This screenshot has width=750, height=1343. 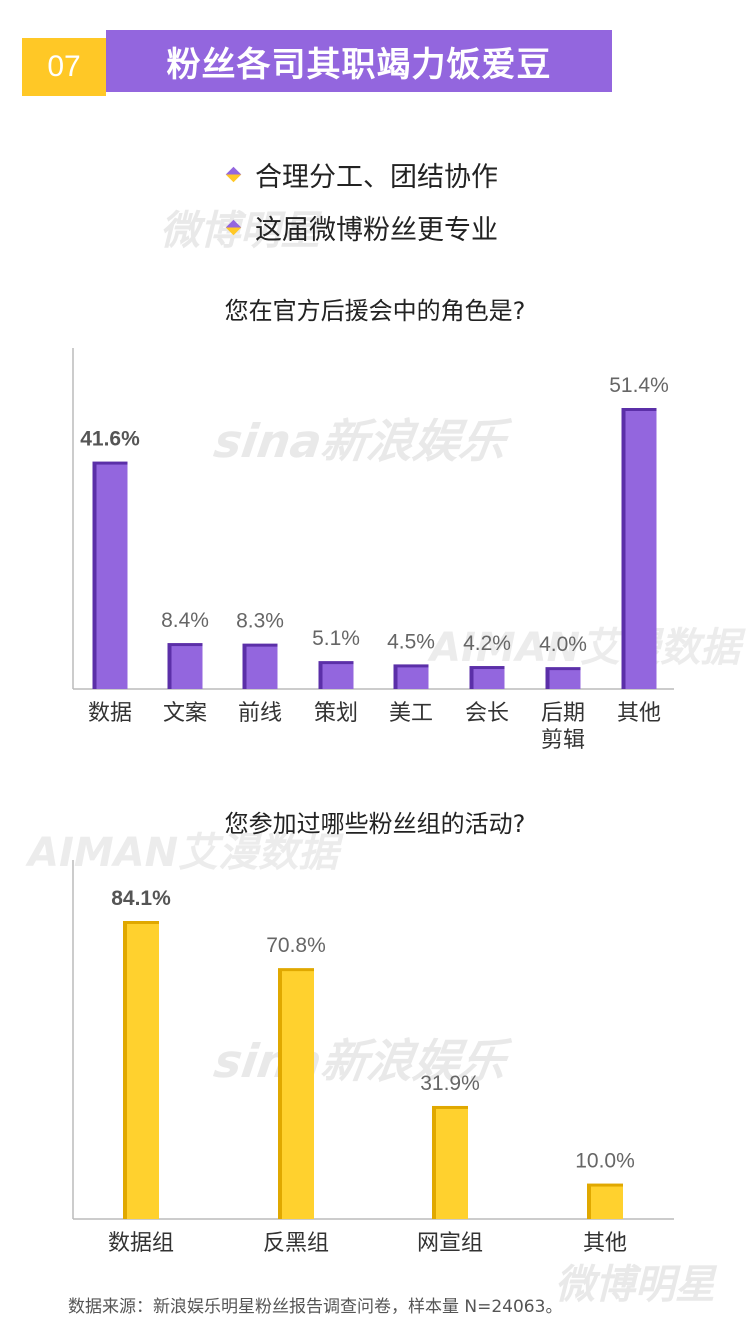 What do you see at coordinates (563, 644) in the screenshot?
I see `value-label: 4.0%` at bounding box center [563, 644].